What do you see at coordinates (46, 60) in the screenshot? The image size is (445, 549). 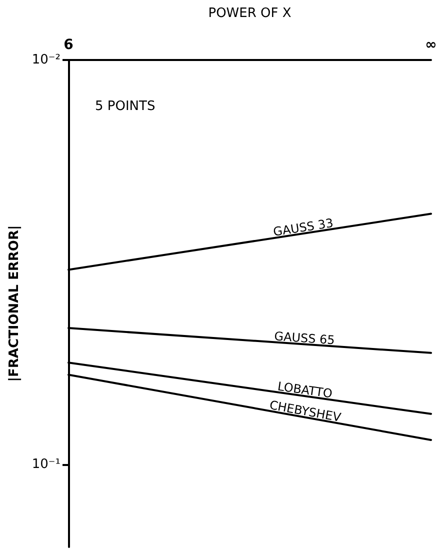 I see `y-tick-label: 10⁻²` at bounding box center [46, 60].